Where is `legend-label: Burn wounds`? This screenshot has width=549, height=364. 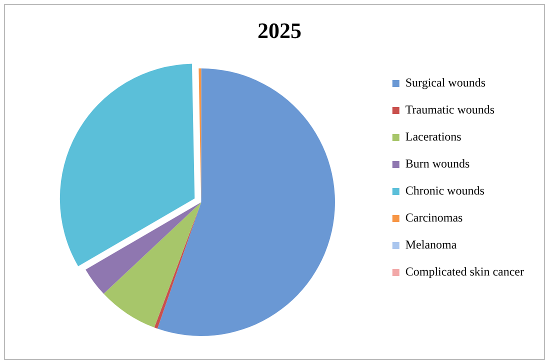 legend-label: Burn wounds is located at coordinates (437, 163).